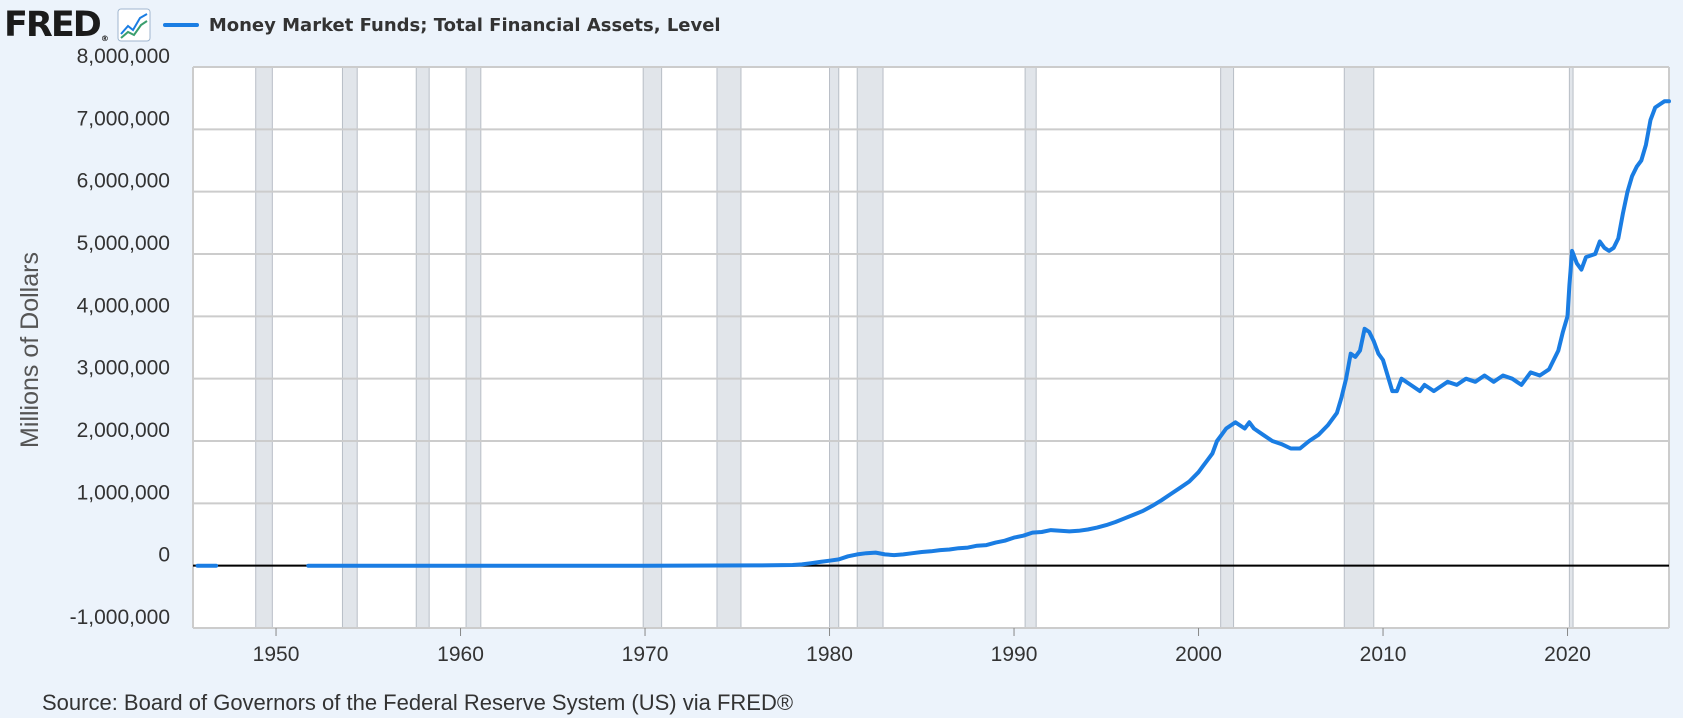  What do you see at coordinates (922, 647) in the screenshot?
I see `x-axis: 1950 1960 1970 1980 1990 2000 2010 2020` at bounding box center [922, 647].